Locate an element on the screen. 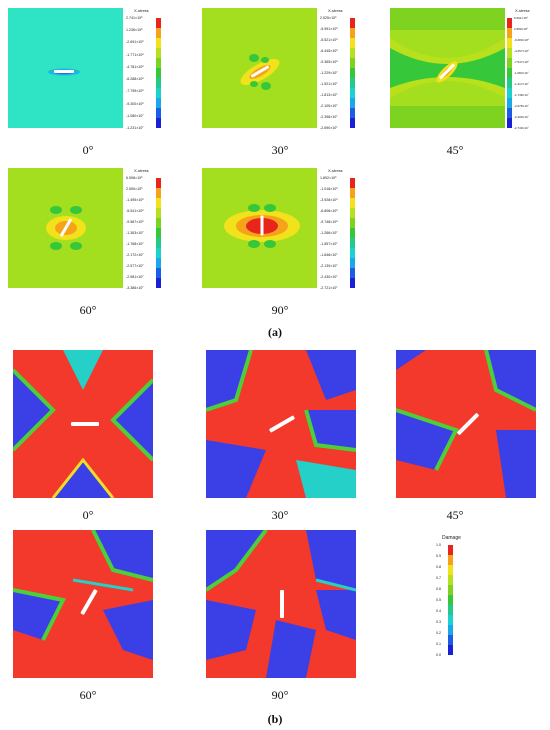 This screenshot has width=550, height=730. angle-label: 45° is located at coordinates (455, 515).